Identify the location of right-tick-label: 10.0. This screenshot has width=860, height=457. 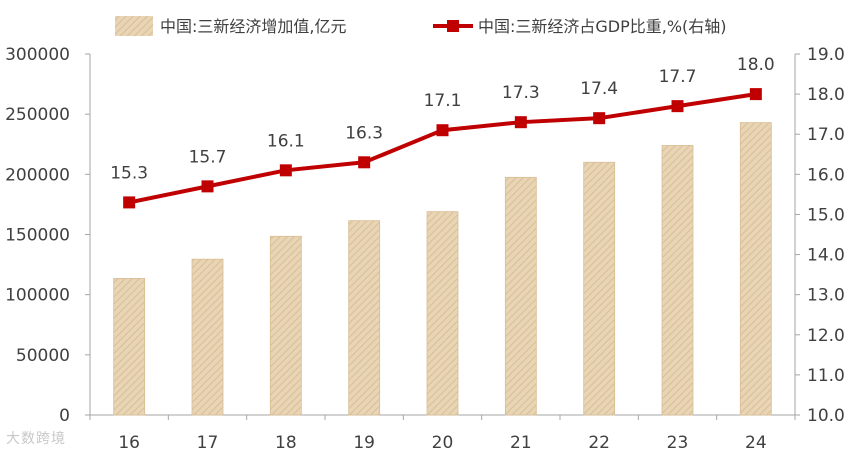
(826, 416).